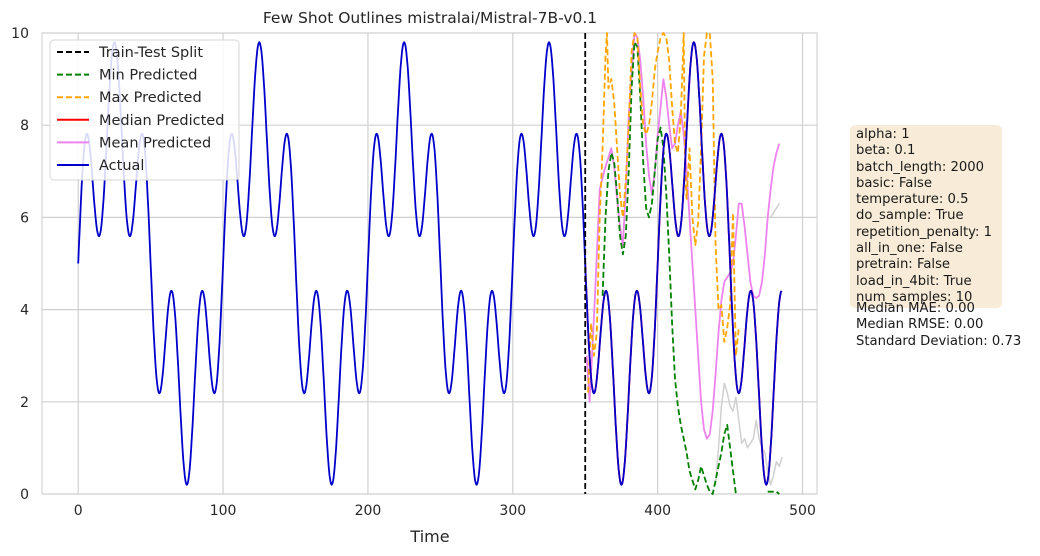 This screenshot has width=1040, height=556. I want to click on x-tick-label: 100, so click(223, 511).